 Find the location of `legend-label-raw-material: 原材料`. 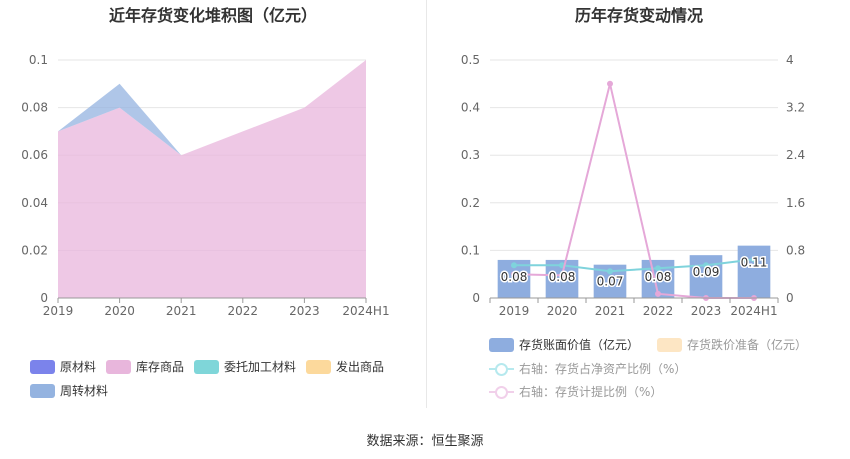

legend-label-raw-material: 原材料 is located at coordinates (78, 367).